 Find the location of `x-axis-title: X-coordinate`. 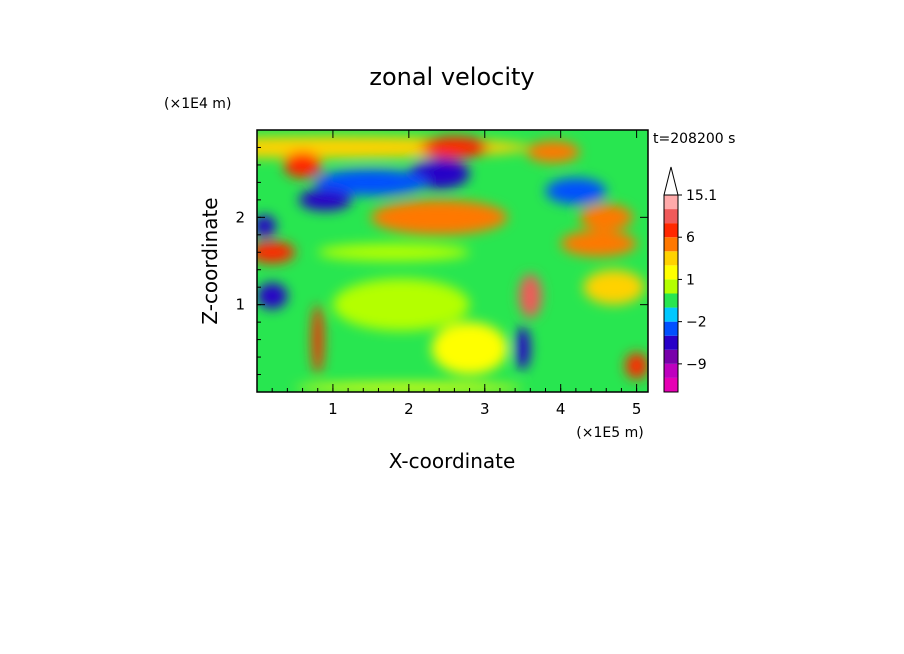

x-axis-title: X-coordinate is located at coordinates (452, 461).